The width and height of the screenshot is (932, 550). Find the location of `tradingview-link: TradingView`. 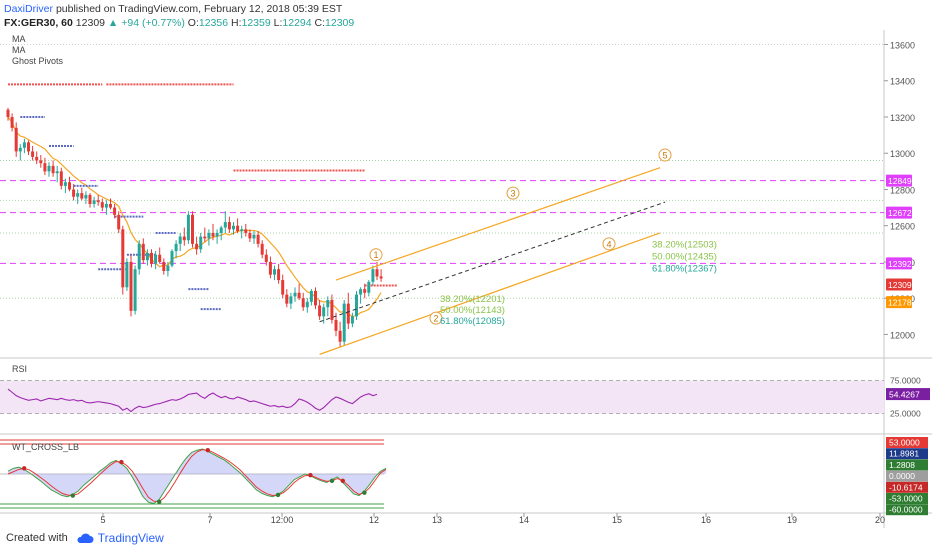

tradingview-link: TradingView is located at coordinates (130, 538).